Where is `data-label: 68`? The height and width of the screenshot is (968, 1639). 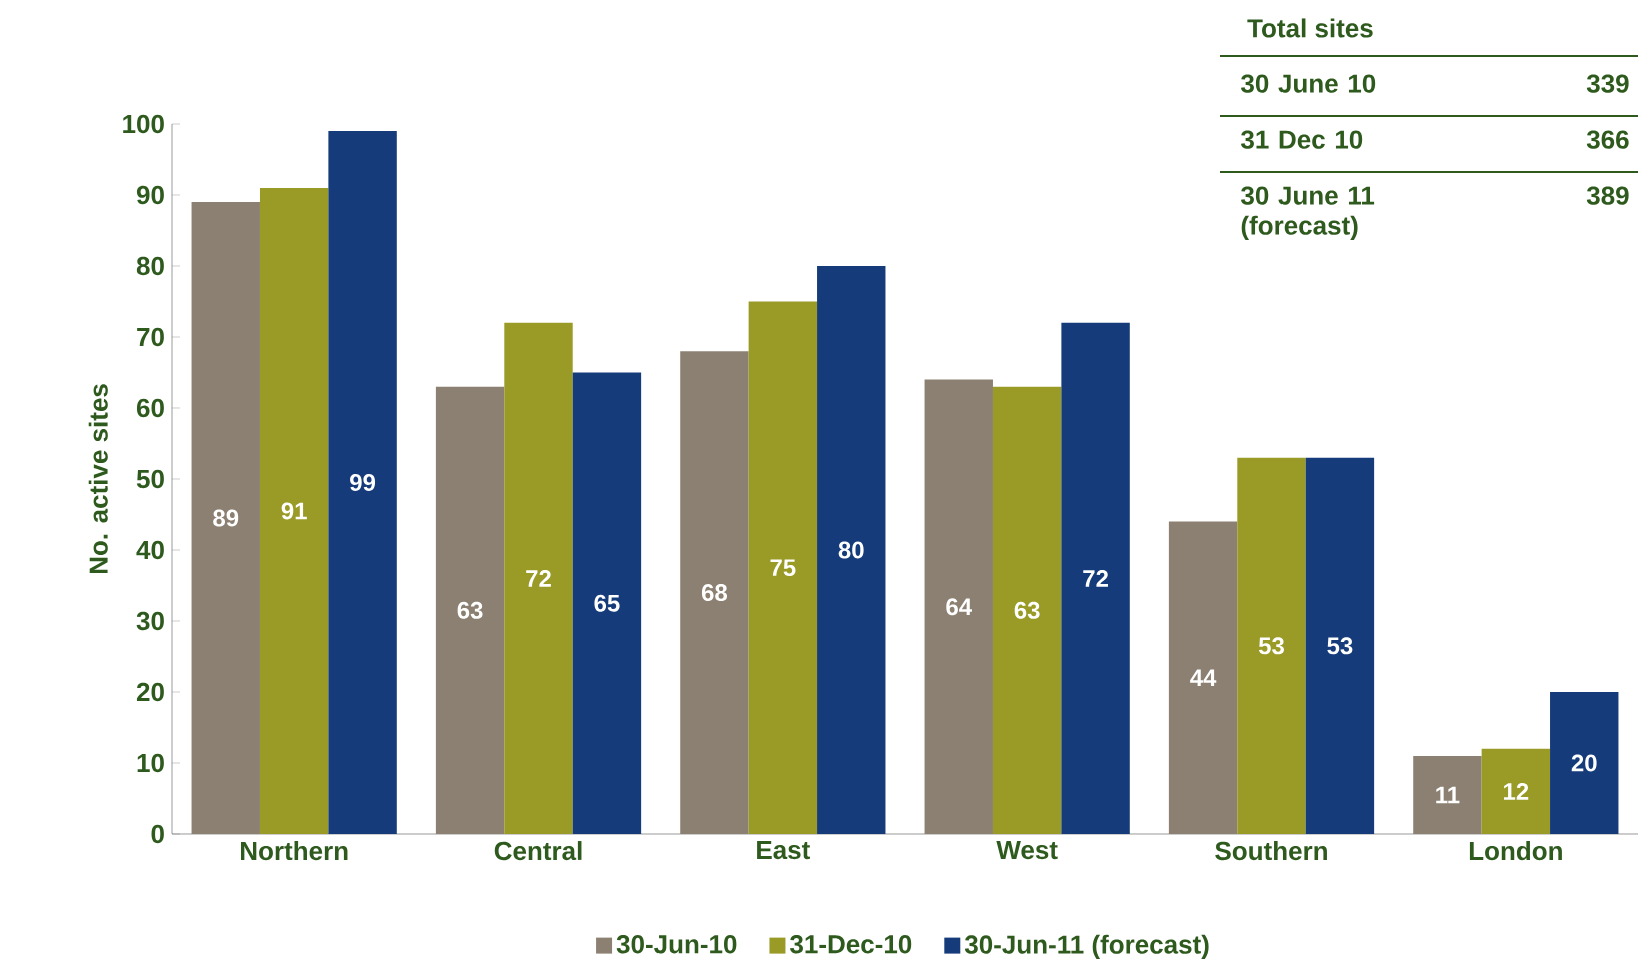 data-label: 68 is located at coordinates (714, 593).